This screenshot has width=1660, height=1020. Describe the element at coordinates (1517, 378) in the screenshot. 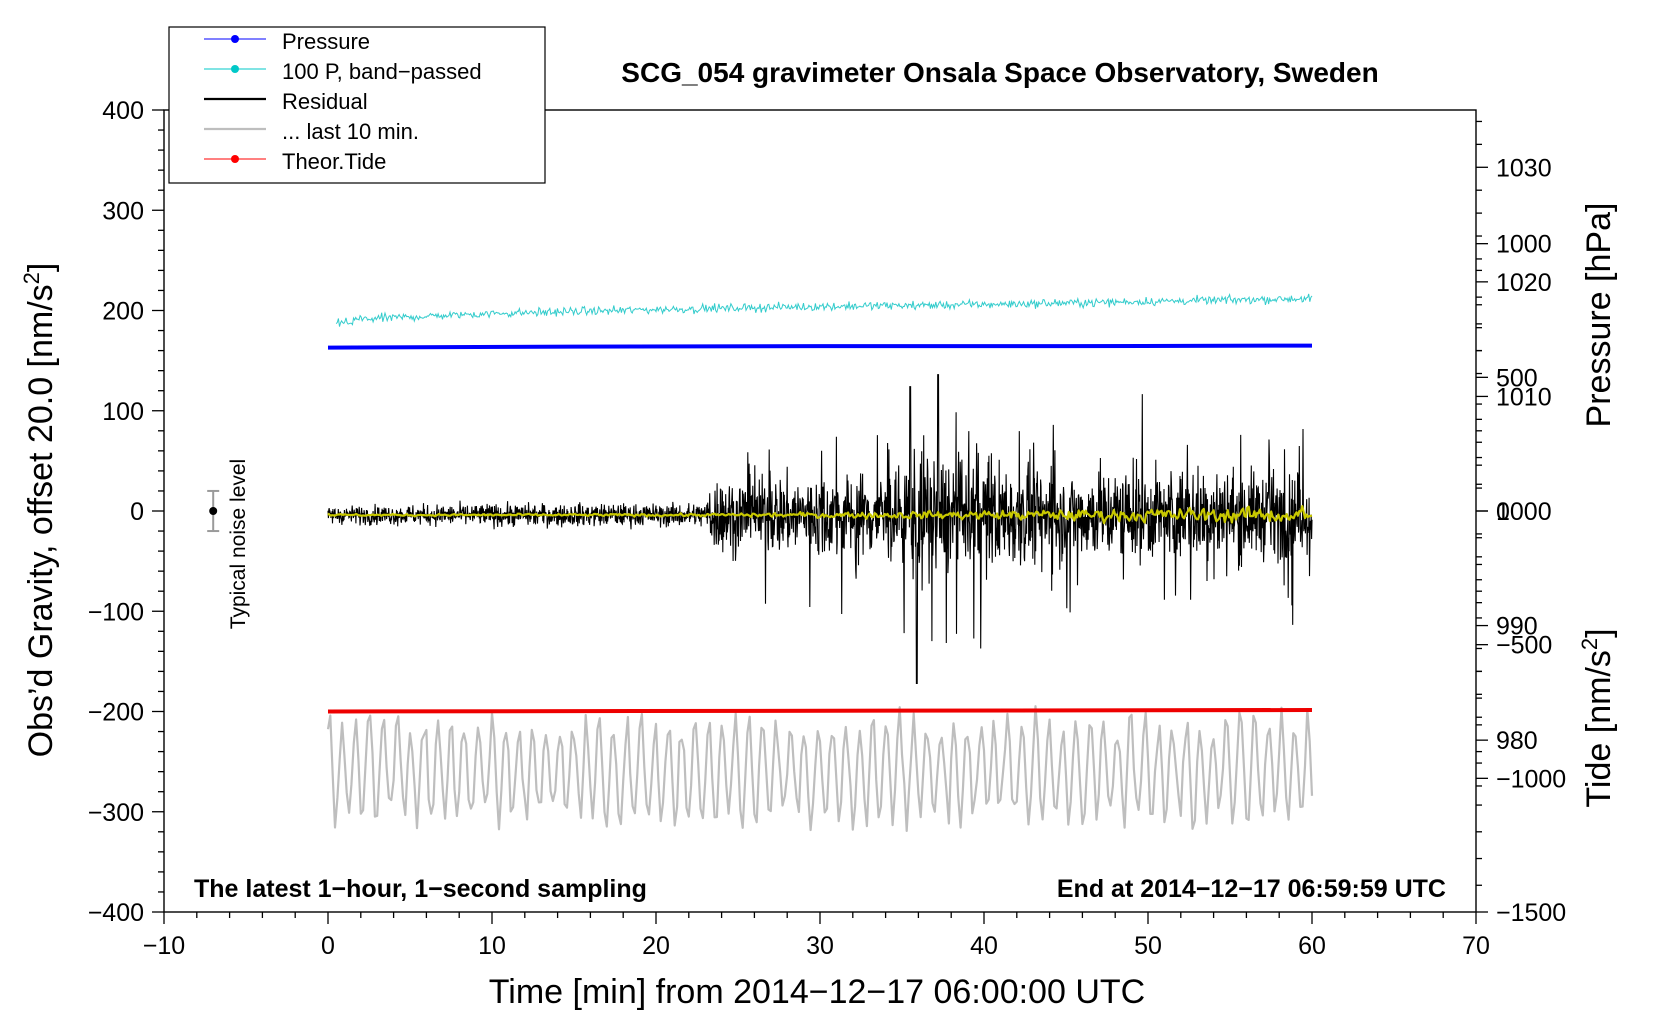

I see `tide-tick-label-1: 500` at that location.